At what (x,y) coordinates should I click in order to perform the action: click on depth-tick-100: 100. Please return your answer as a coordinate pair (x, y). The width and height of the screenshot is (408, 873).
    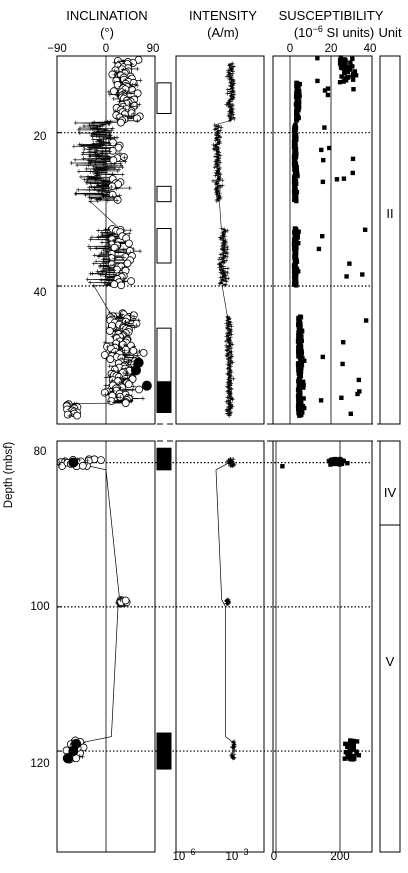
    Looking at the image, I should click on (39, 607).